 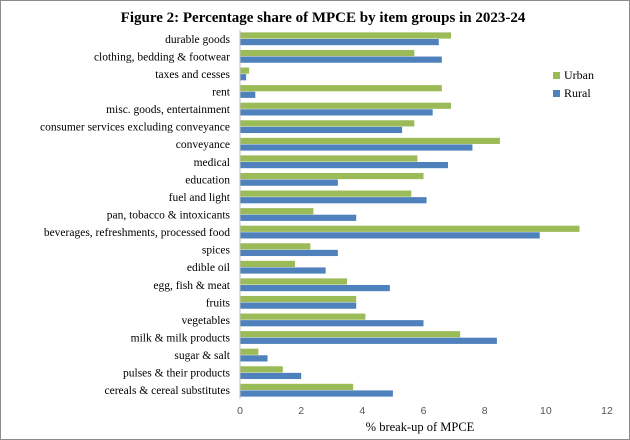 What do you see at coordinates (218, 303) in the screenshot?
I see `category-label: fruits` at bounding box center [218, 303].